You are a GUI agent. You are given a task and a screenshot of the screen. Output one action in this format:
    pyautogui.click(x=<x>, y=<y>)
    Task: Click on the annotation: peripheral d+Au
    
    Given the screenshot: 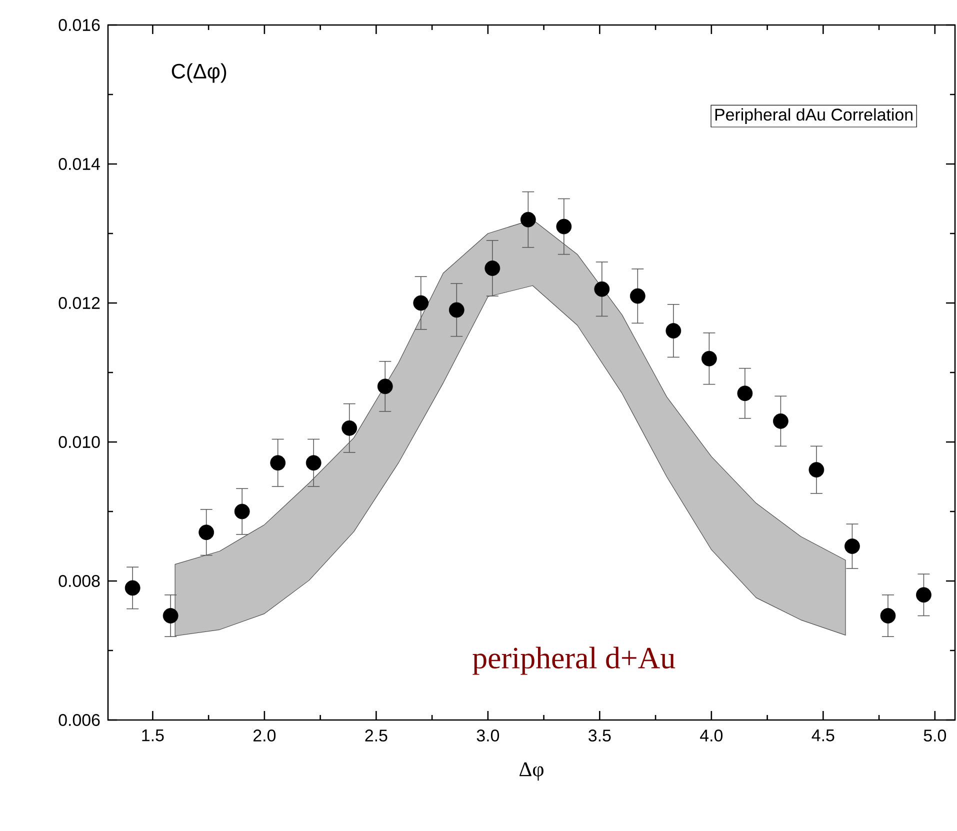 What is the action you would take?
    pyautogui.click(x=574, y=660)
    